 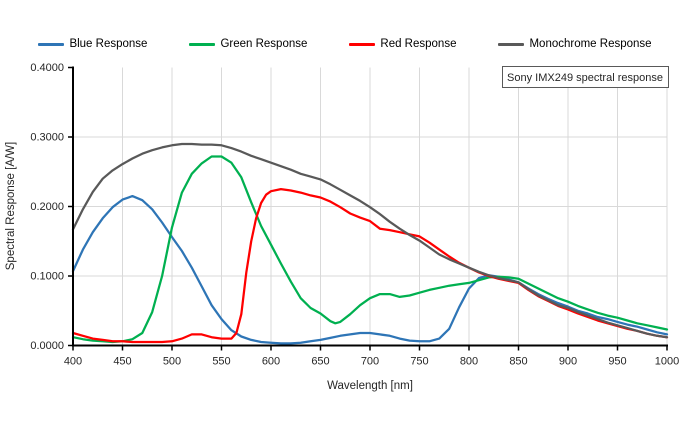 What do you see at coordinates (617, 362) in the screenshot?
I see `x-tick-label: 950` at bounding box center [617, 362].